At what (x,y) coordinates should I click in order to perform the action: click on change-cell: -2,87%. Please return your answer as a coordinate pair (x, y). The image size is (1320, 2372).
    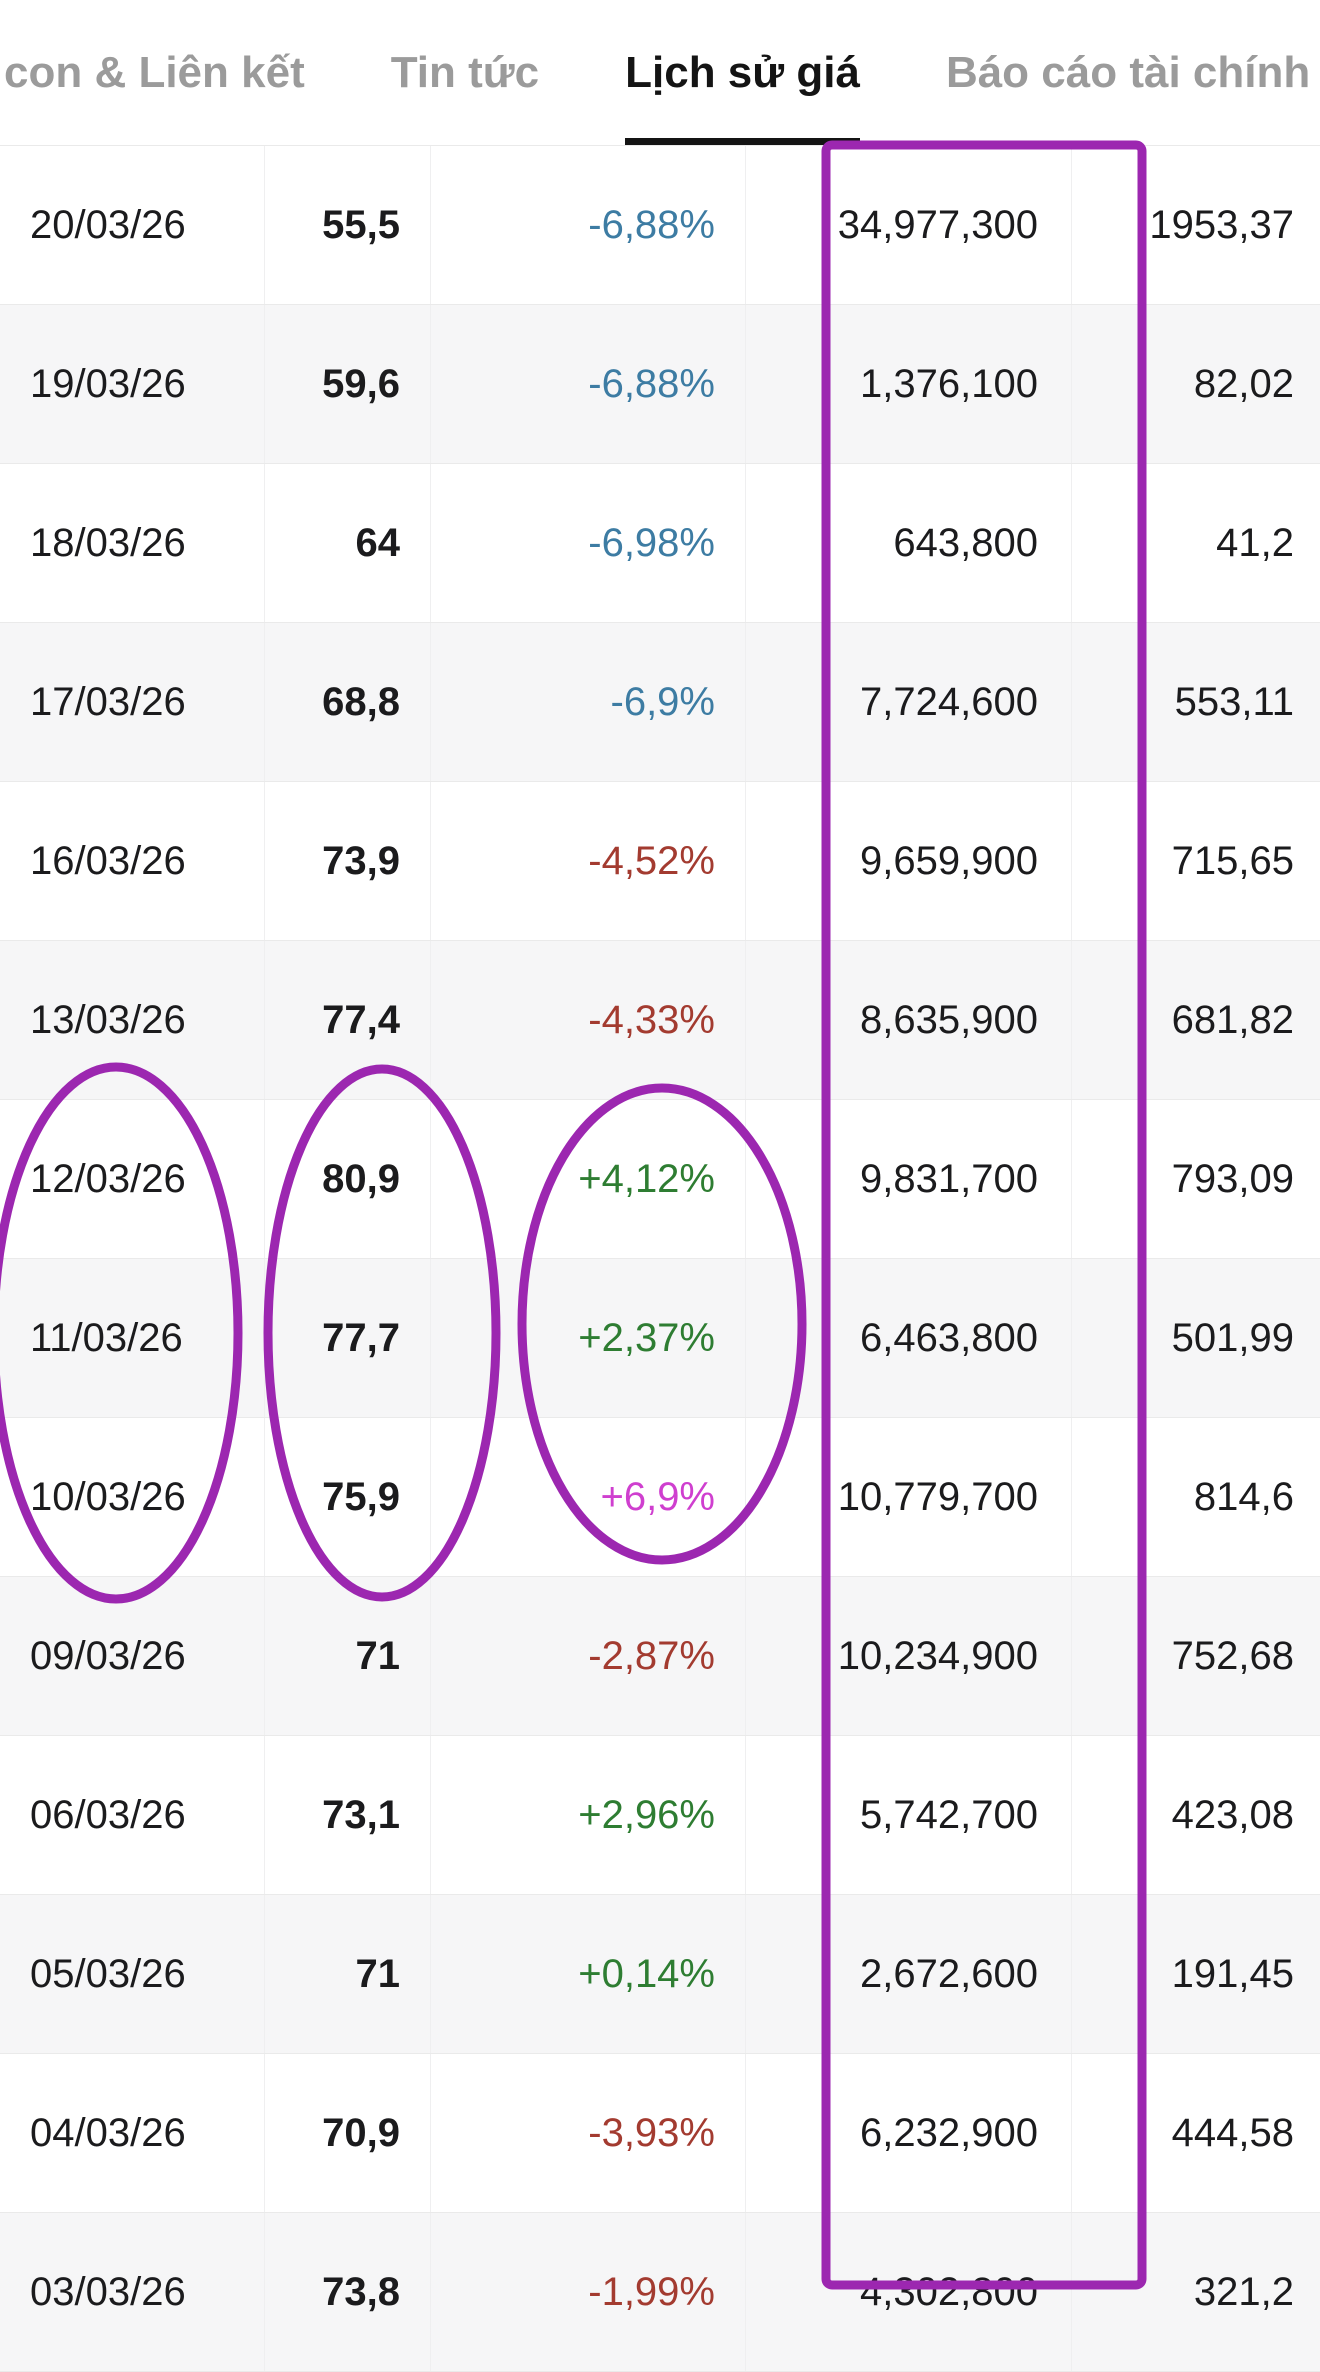
    Looking at the image, I should click on (587, 1656).